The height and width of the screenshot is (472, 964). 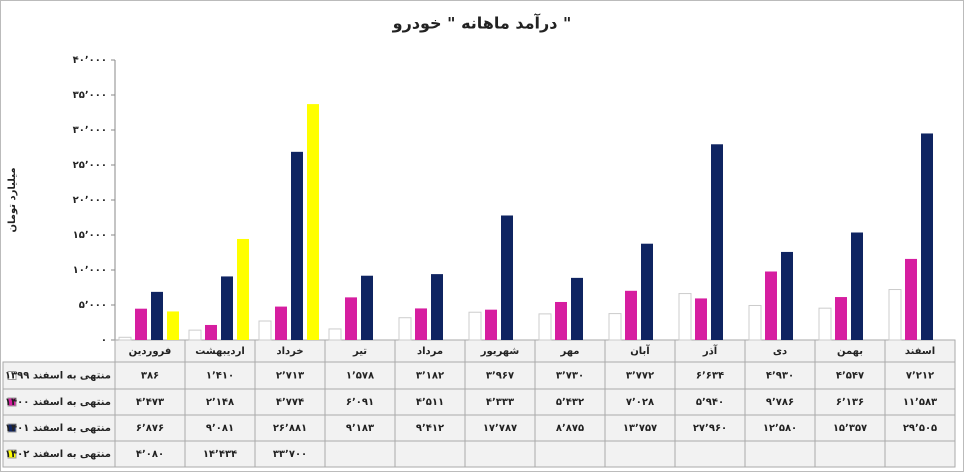 I want to click on data-label: ۲٬۱۴۸, so click(x=220, y=402).